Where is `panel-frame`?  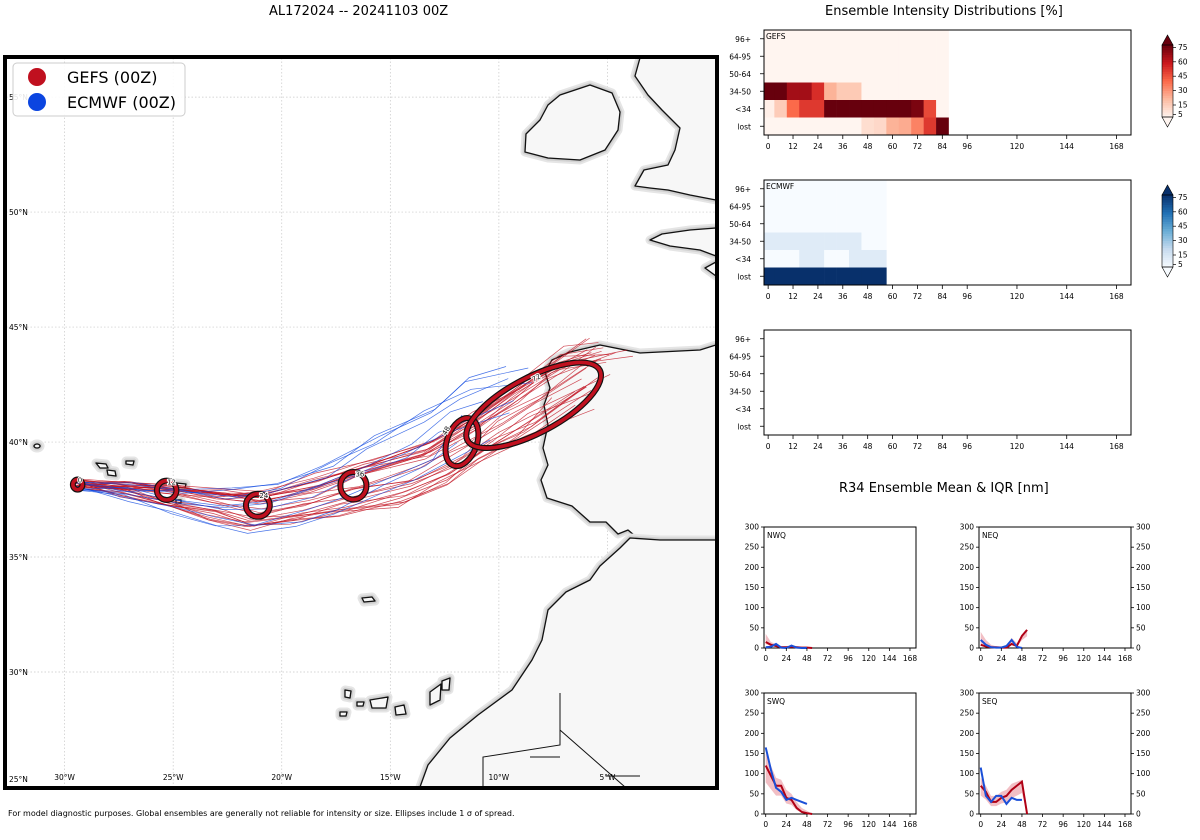 panel-frame is located at coordinates (947, 82).